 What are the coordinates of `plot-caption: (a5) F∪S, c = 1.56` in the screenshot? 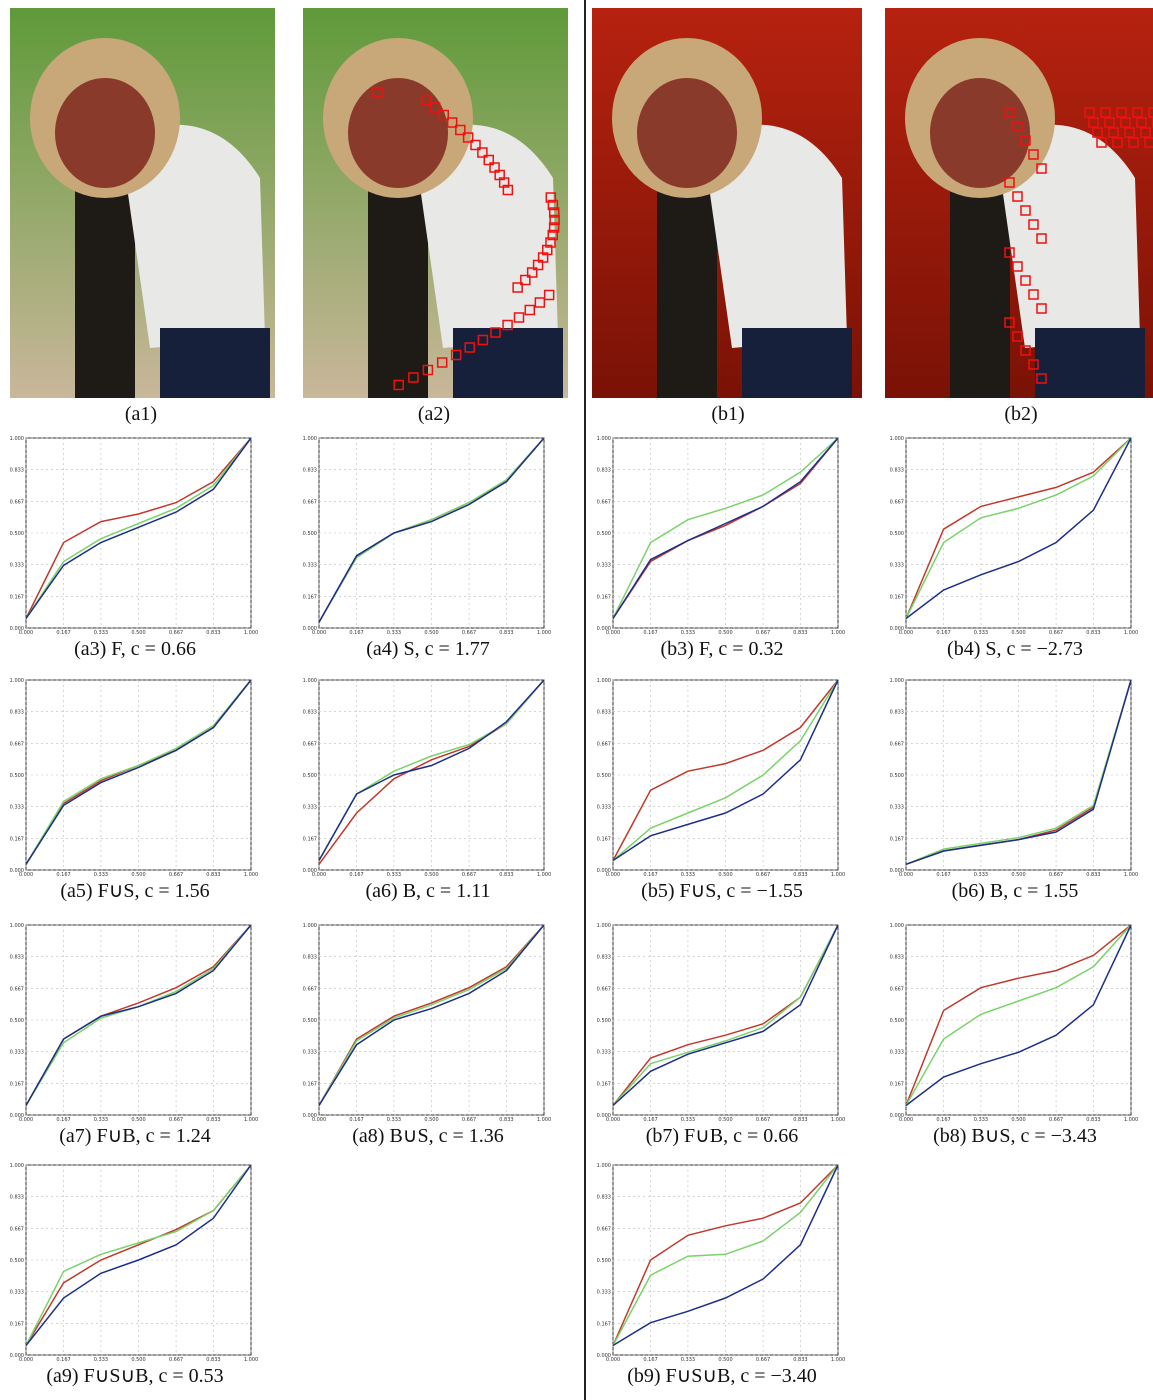 It's located at (134, 891).